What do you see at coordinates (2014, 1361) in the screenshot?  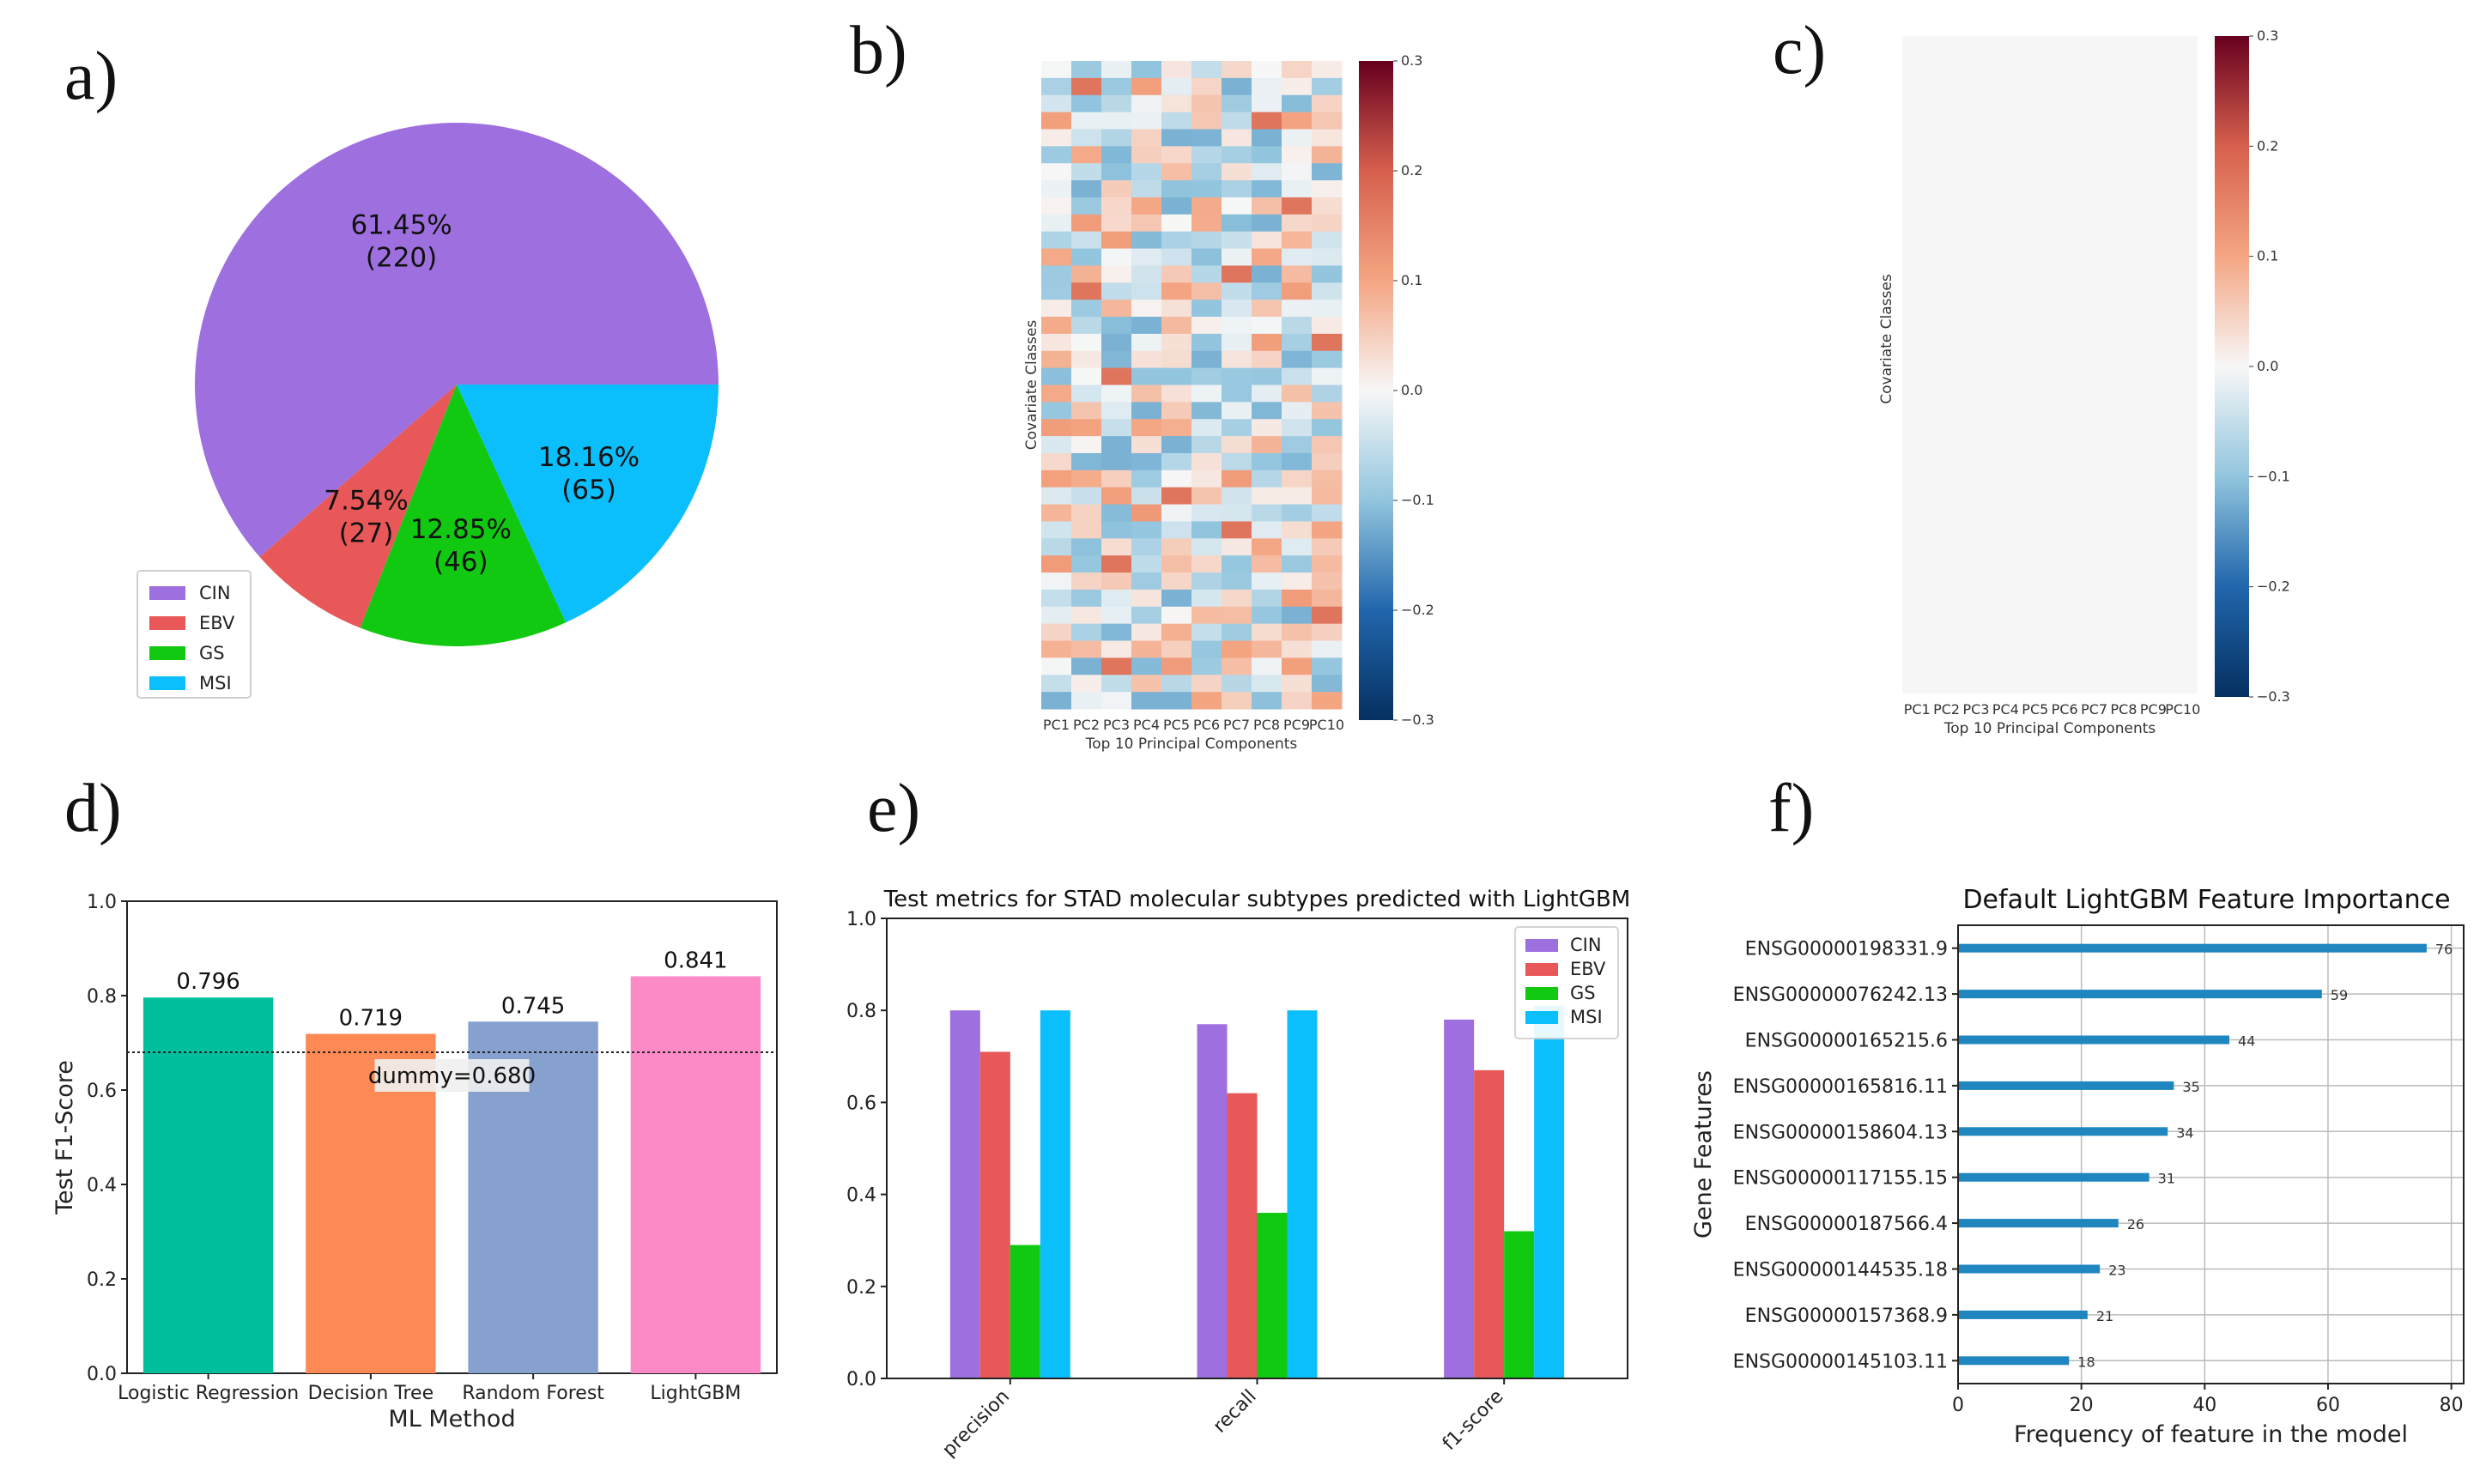 I see `fi-bar-ENSG00000145103.11` at bounding box center [2014, 1361].